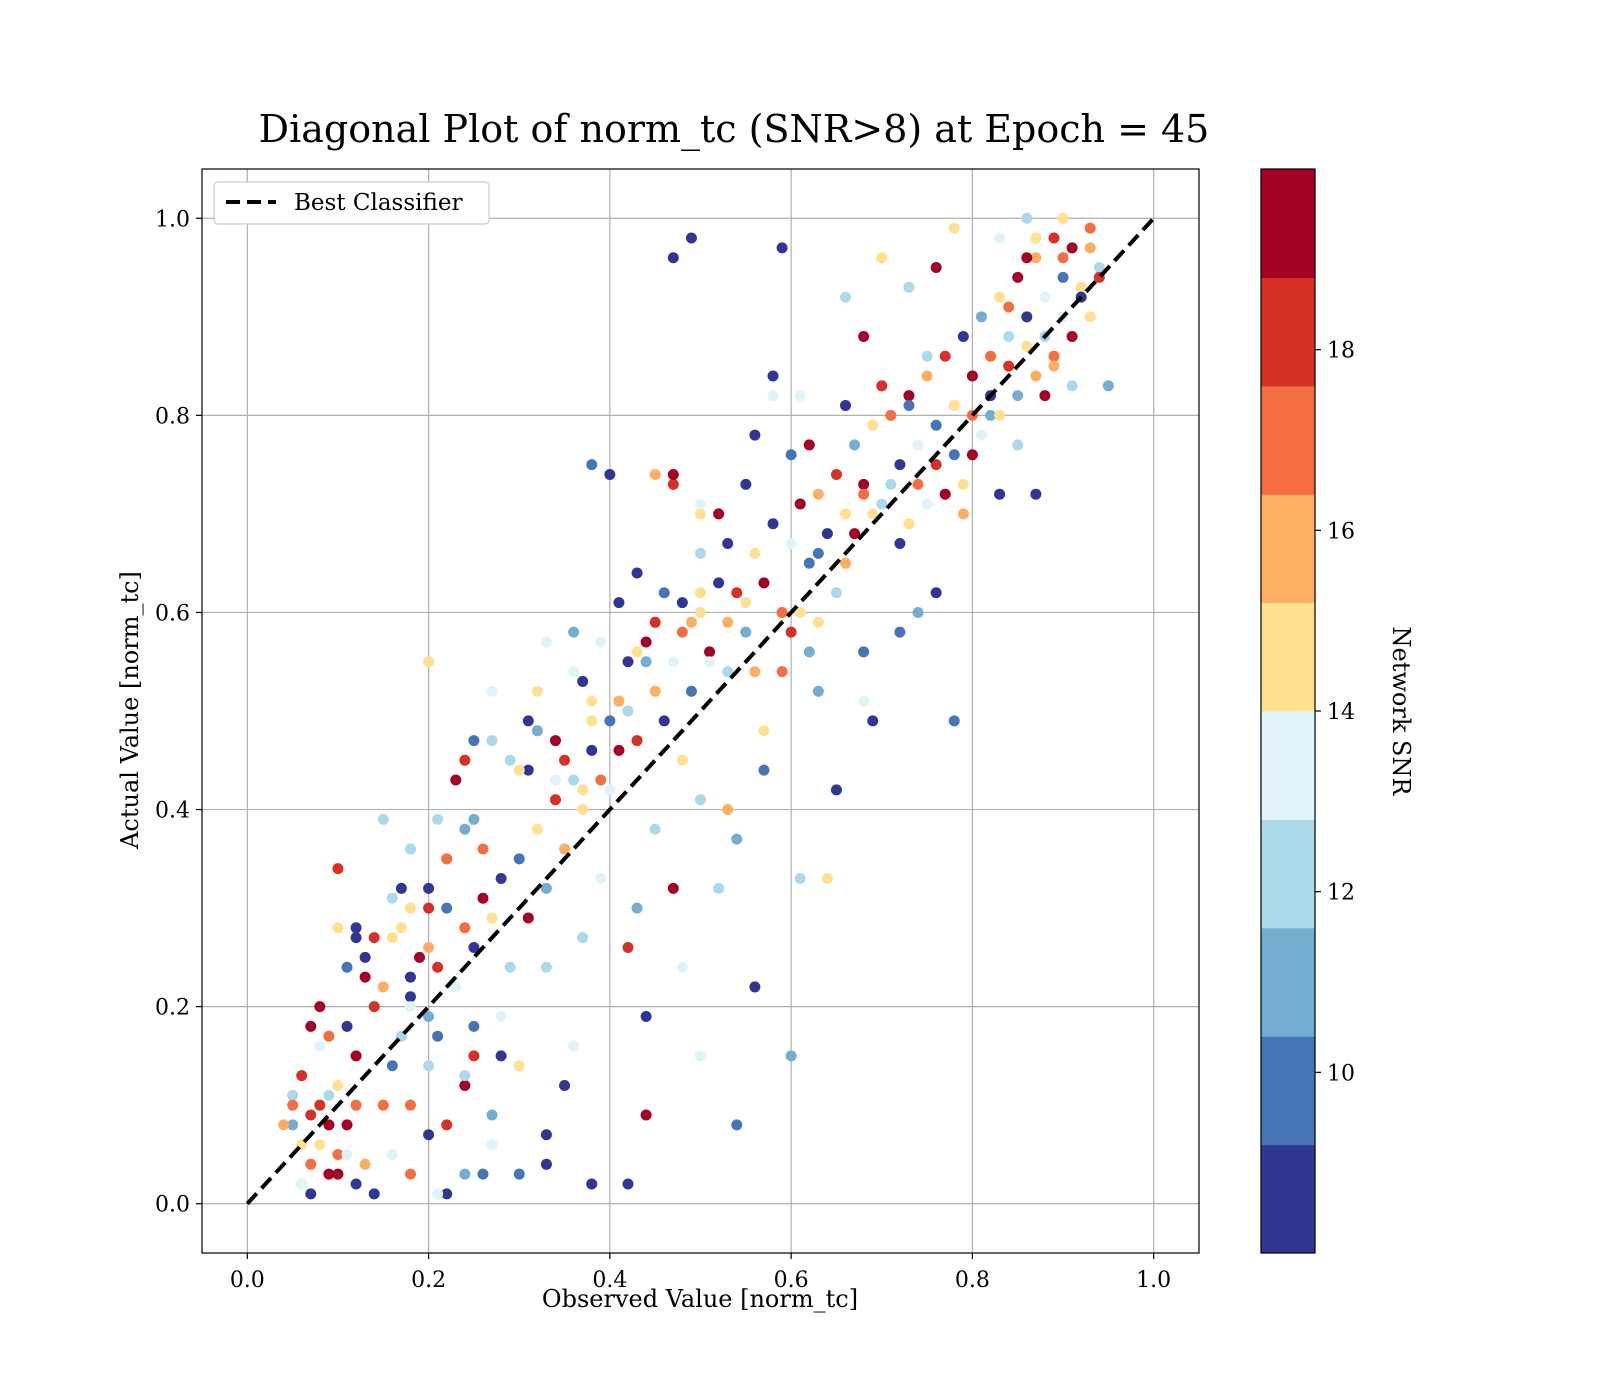 The width and height of the screenshot is (1600, 1400). I want to click on y-tick-label: 0.6, so click(172, 613).